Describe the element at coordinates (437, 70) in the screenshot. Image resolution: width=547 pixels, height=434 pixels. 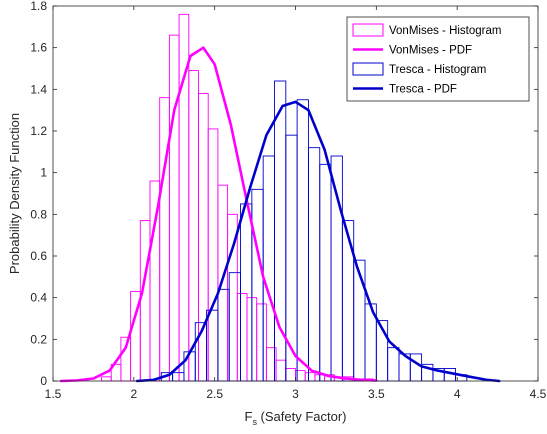
I see `legend-label: Tresca - Histogram` at that location.